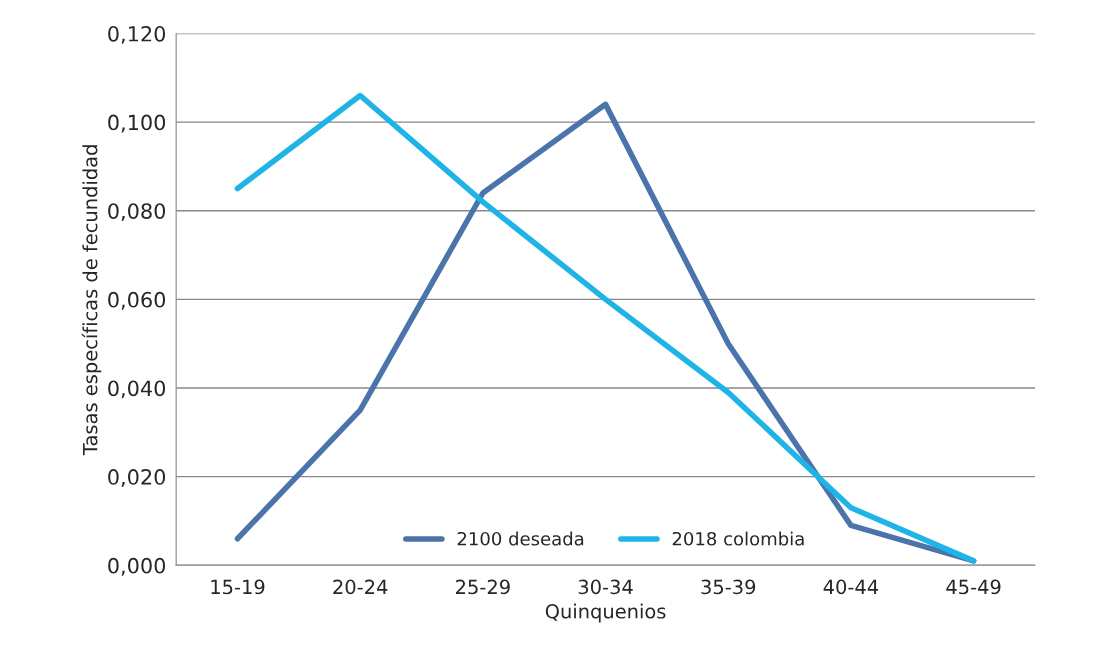 The height and width of the screenshot is (669, 1101). What do you see at coordinates (973, 587) in the screenshot?
I see `x-tick-label: 45-49` at bounding box center [973, 587].